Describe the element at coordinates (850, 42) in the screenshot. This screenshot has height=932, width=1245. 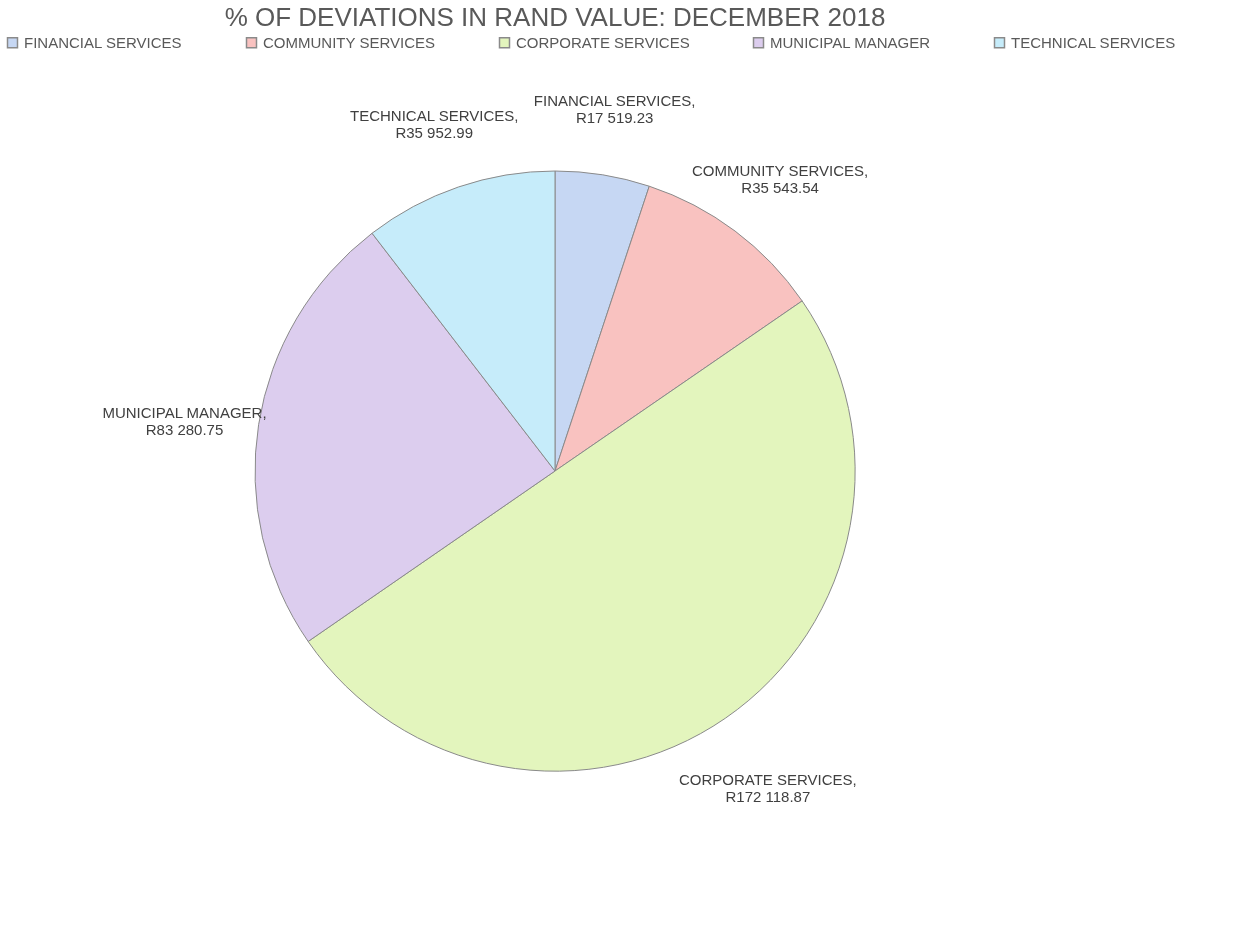
I see `legend-label: MUNICIPAL MANAGER` at that location.